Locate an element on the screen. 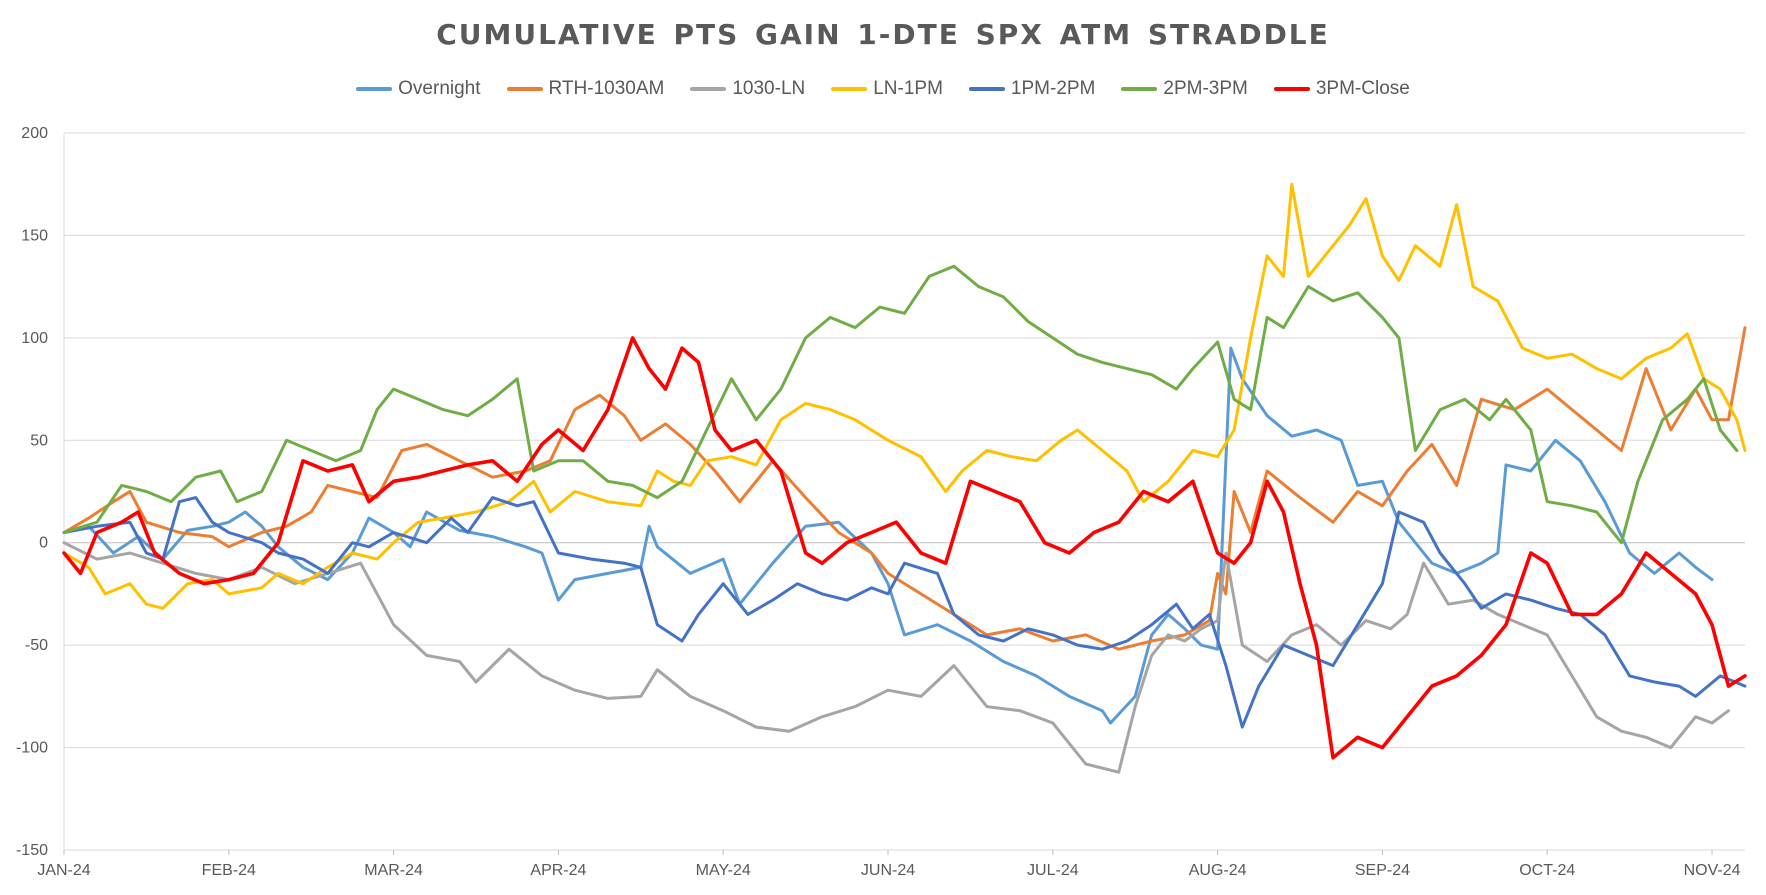 The image size is (1766, 895). legend-label: 1PM-2PM is located at coordinates (1053, 88).